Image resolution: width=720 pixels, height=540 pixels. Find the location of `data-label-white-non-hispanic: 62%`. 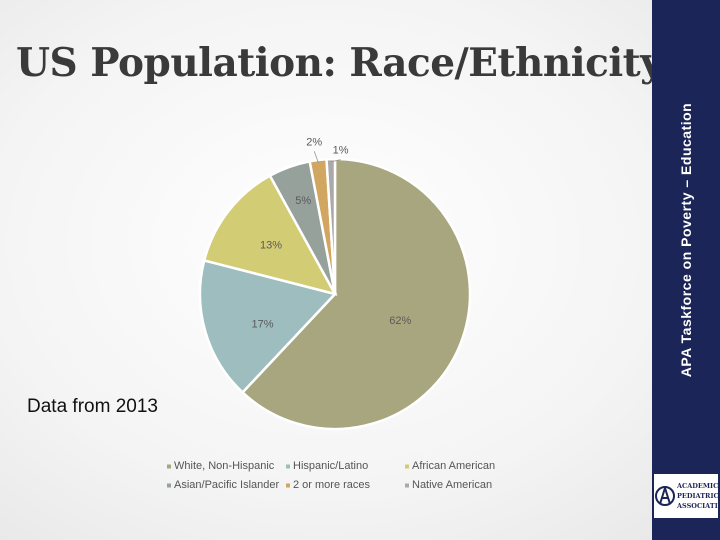

data-label-white-non-hispanic: 62% is located at coordinates (400, 321).